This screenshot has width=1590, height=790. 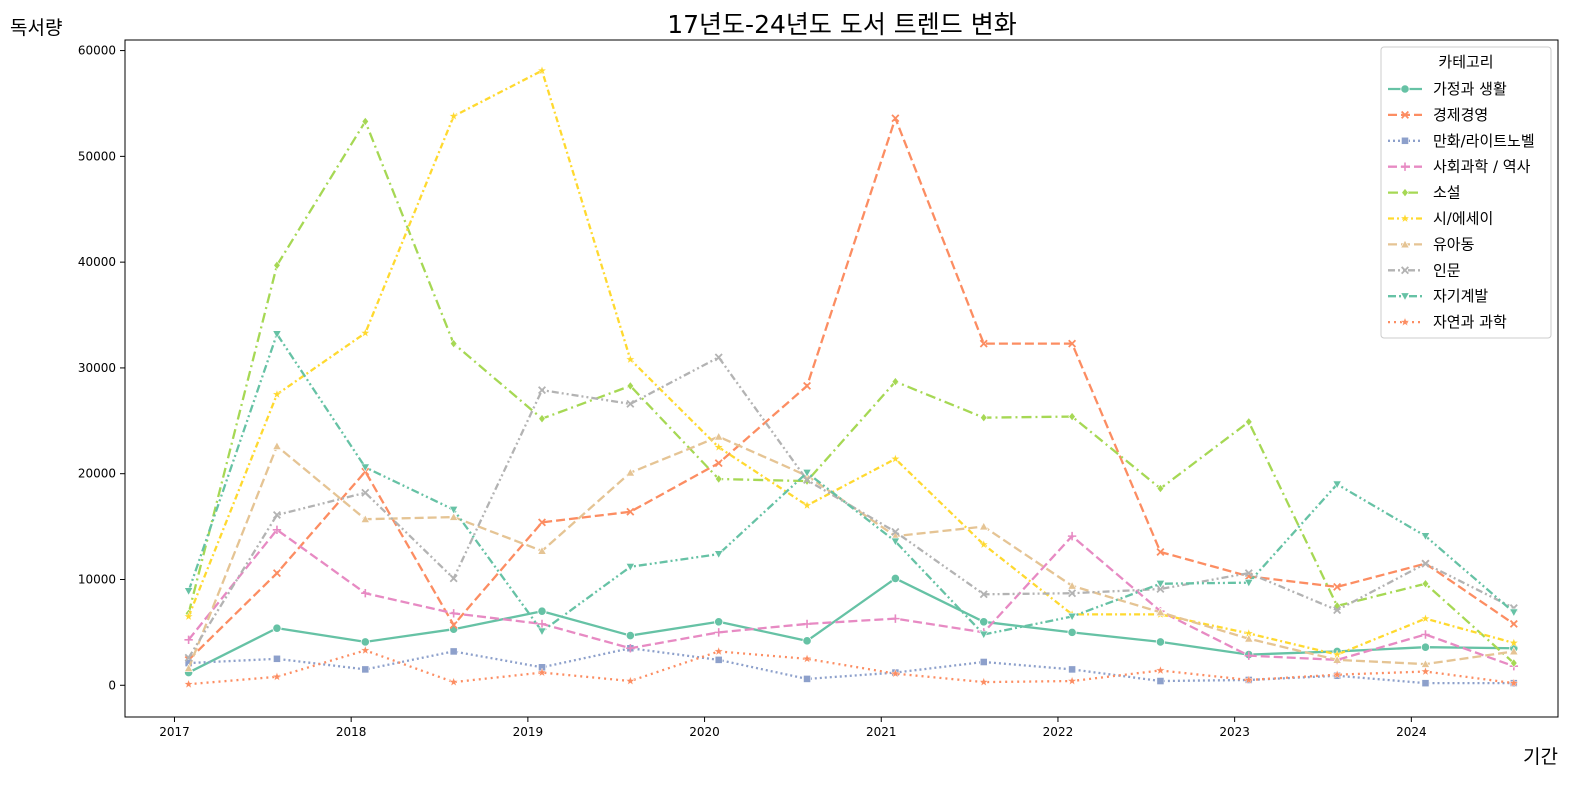 I want to click on y-tick-label: 10000, so click(x=97, y=579).